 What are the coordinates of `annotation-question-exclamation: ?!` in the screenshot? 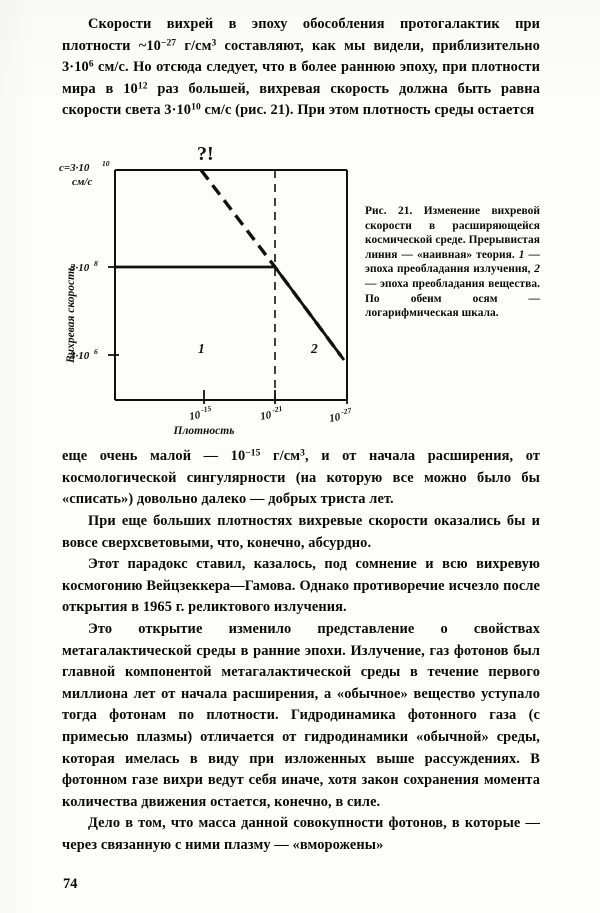 It's located at (205, 154).